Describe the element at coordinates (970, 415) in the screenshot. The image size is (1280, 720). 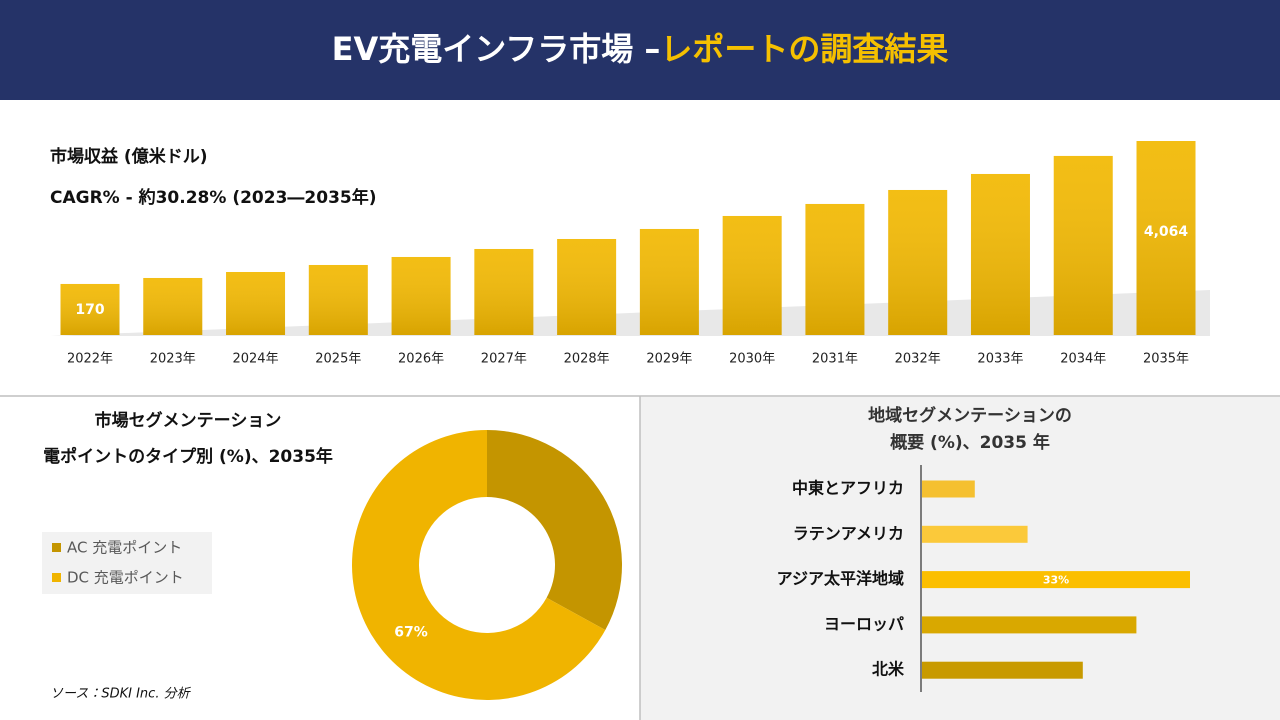
I see `chart-title: 地域セグメンテーションの` at that location.